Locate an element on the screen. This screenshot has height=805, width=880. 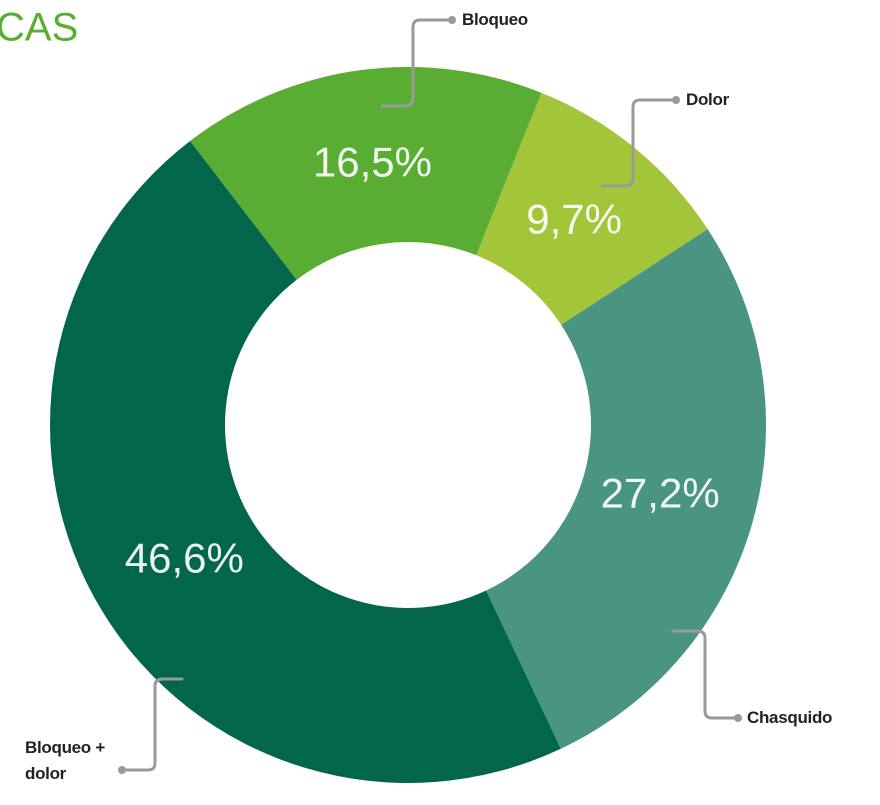
category-label: Dolor is located at coordinates (707, 99).